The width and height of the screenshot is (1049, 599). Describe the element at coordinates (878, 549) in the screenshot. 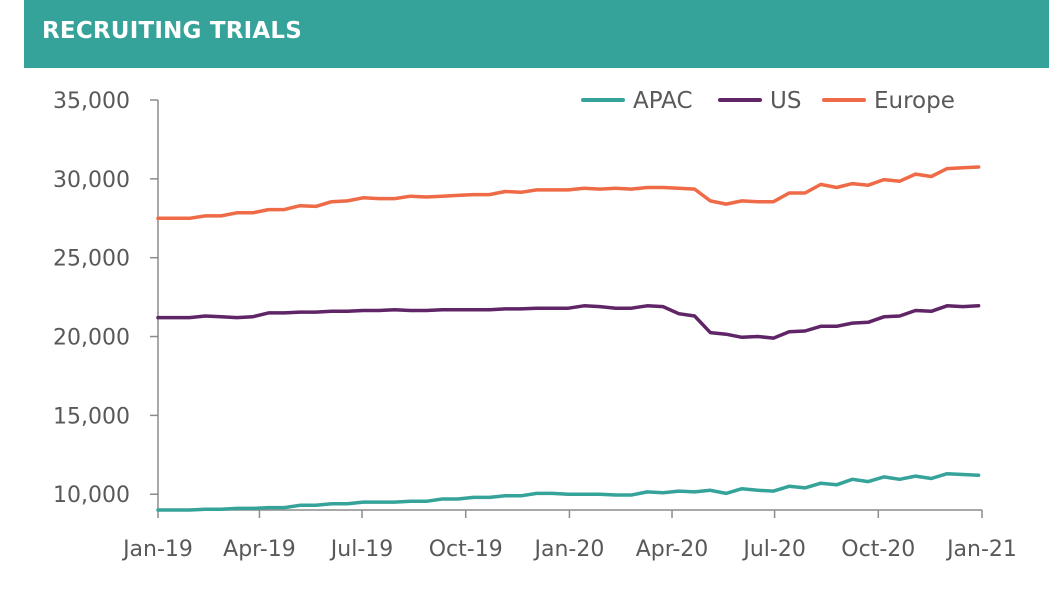

I see `x-tick-label: Oct-20` at that location.